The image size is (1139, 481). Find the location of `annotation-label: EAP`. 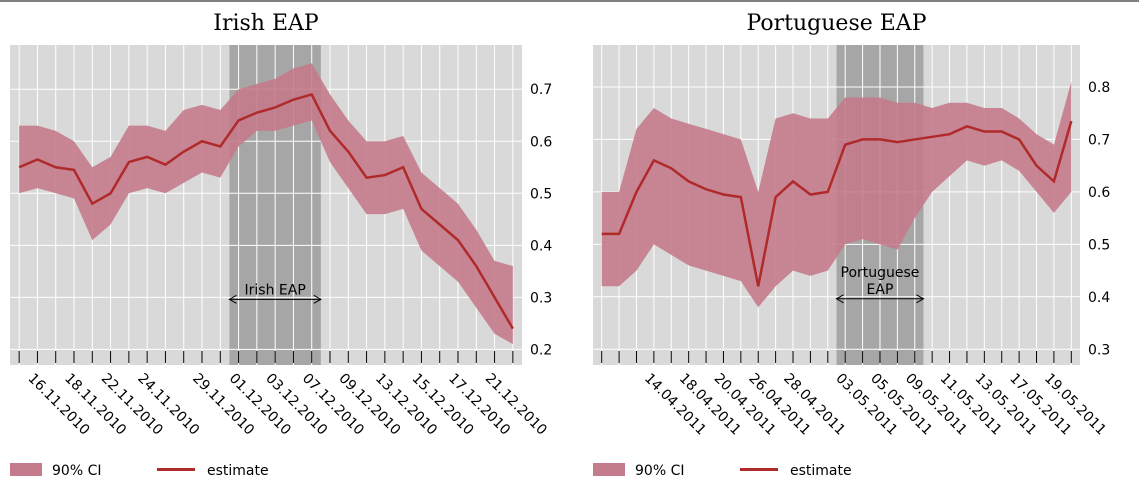

annotation-label: EAP is located at coordinates (880, 290).